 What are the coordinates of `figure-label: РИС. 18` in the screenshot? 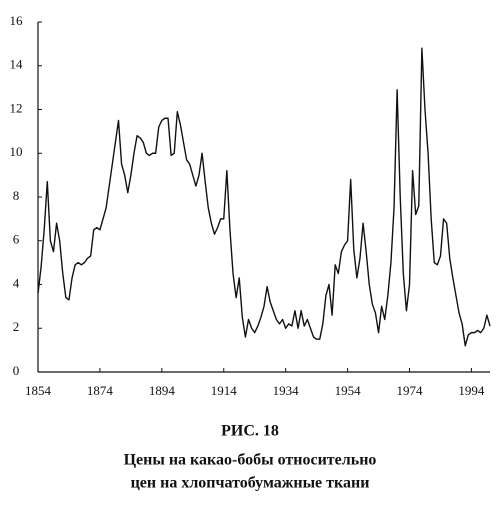 It's located at (250, 431).